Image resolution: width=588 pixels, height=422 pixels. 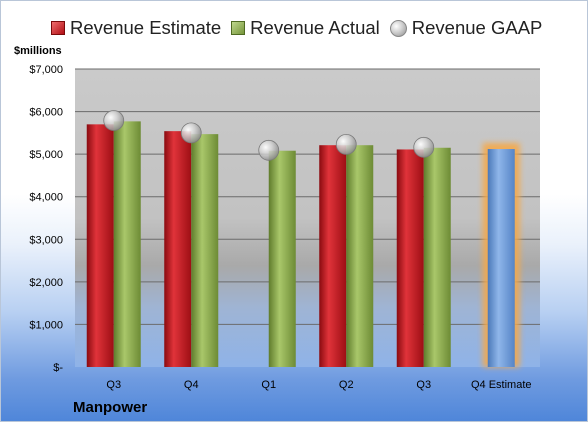 I want to click on x-tick-label: Q4 Estimate, so click(x=501, y=385).